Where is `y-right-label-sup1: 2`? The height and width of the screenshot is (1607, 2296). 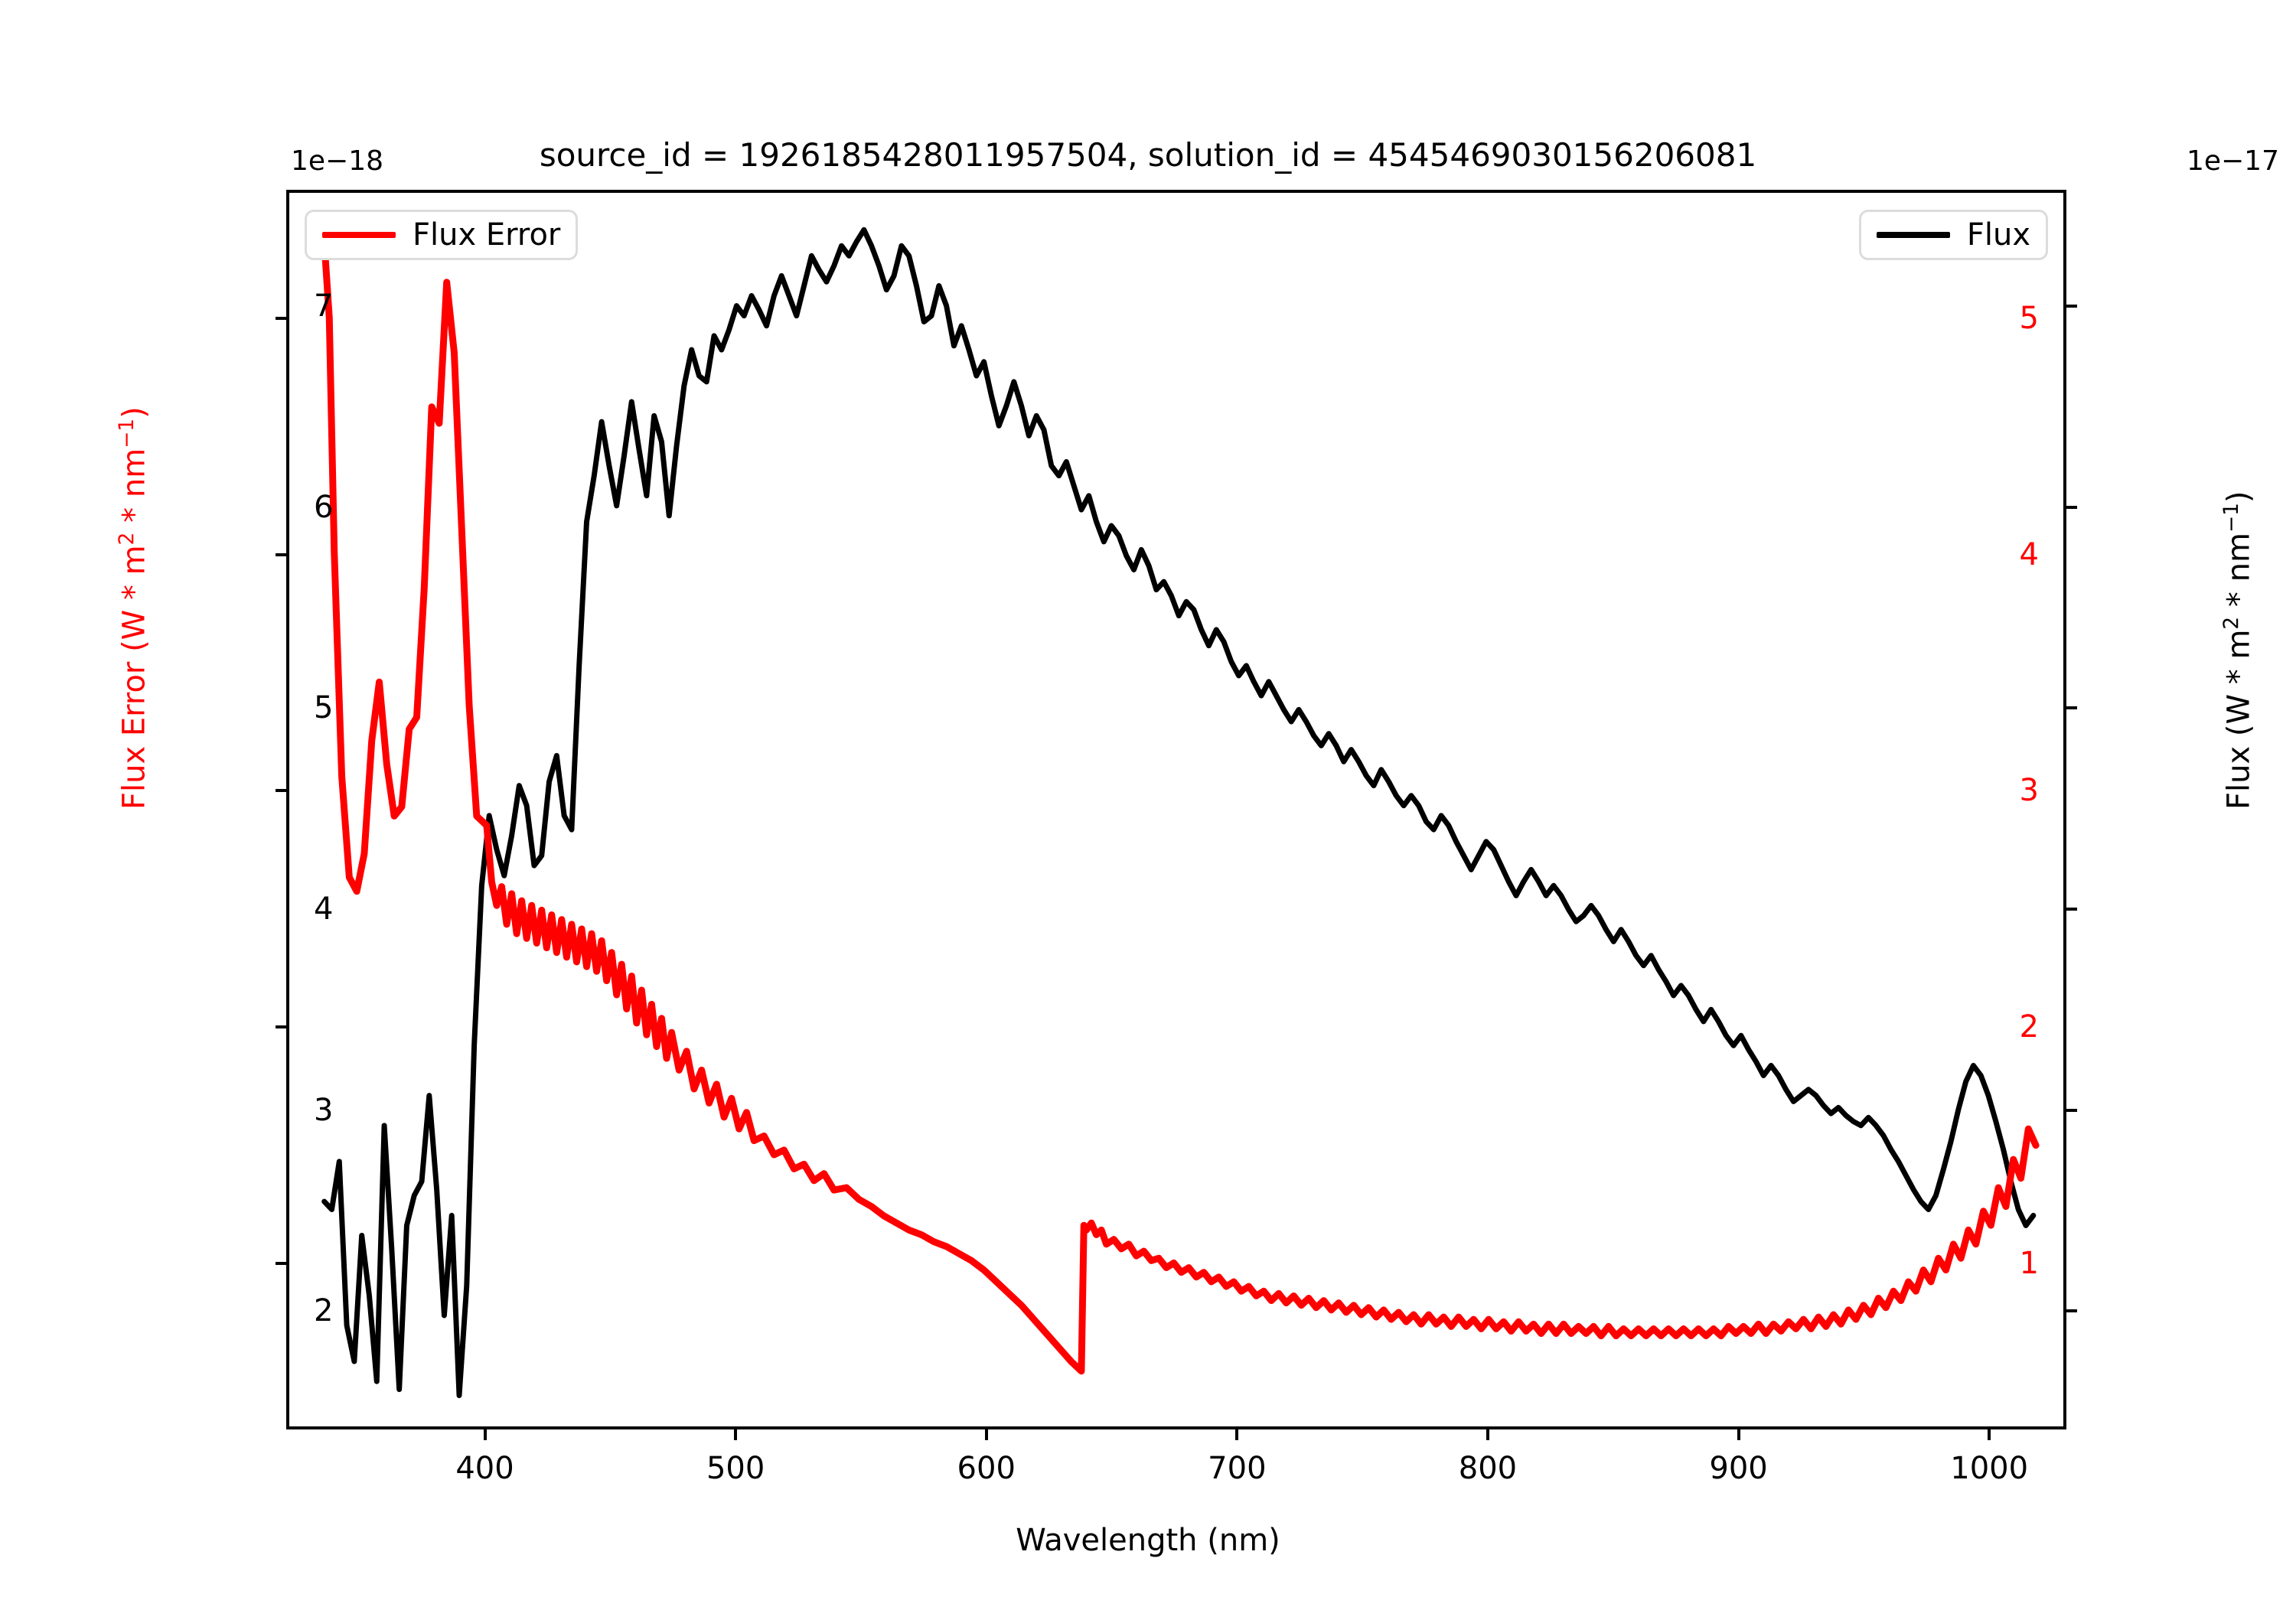 y-right-label-sup1: 2 is located at coordinates (2231, 623).